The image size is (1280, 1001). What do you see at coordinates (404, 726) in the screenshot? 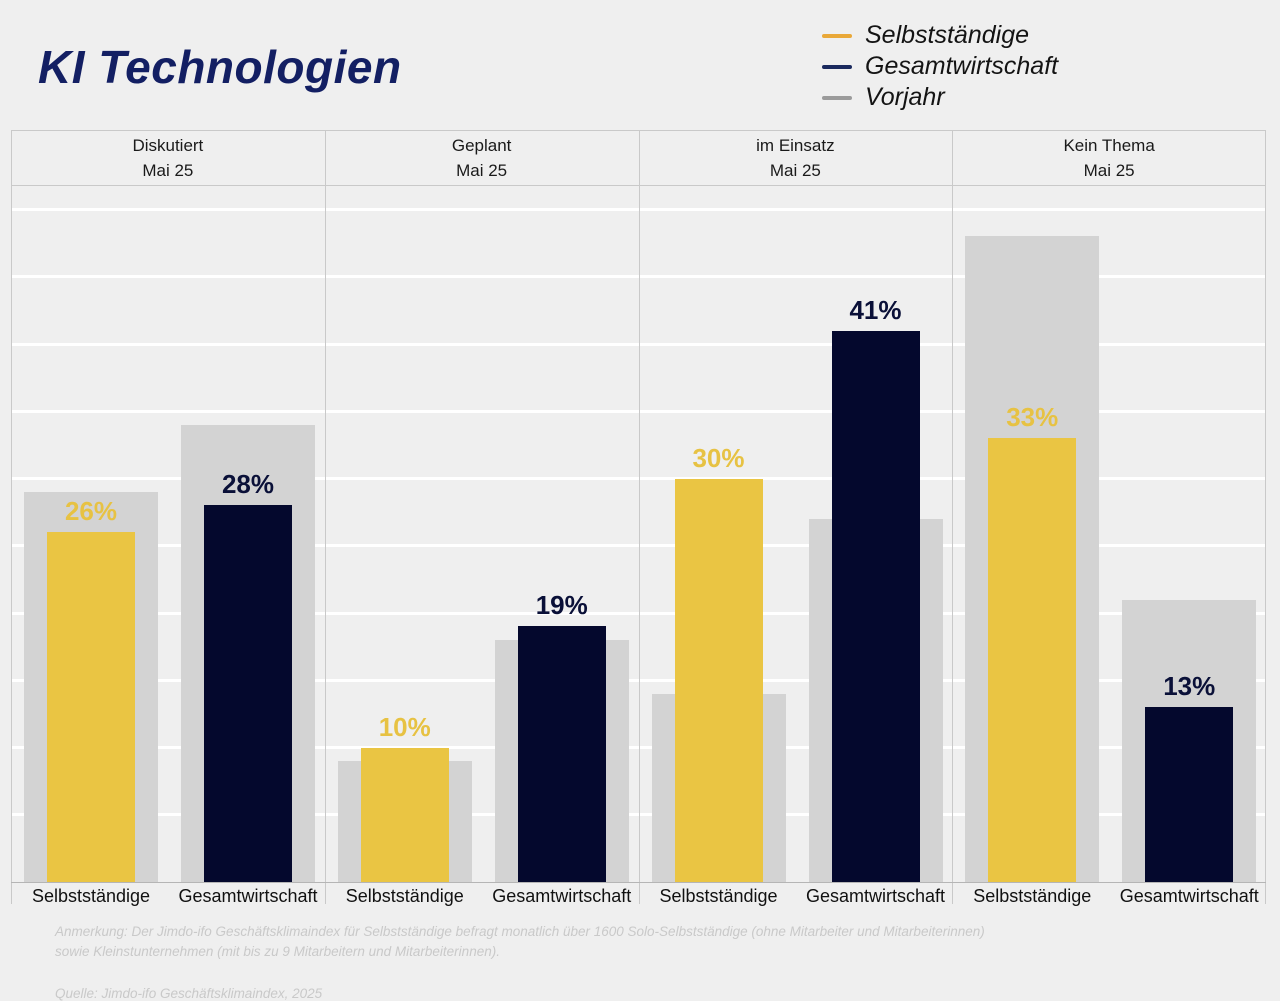
I see `value-label: 10%` at bounding box center [404, 726].